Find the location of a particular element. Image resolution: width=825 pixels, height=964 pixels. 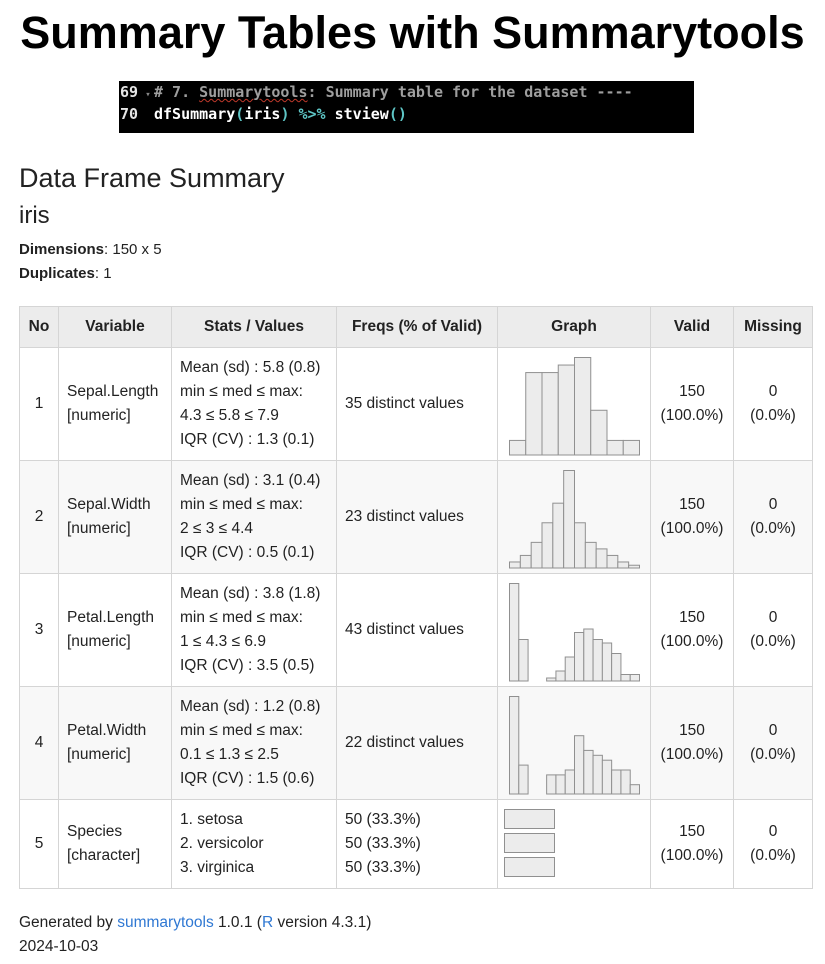

histogram-petal-width is located at coordinates (574, 745).